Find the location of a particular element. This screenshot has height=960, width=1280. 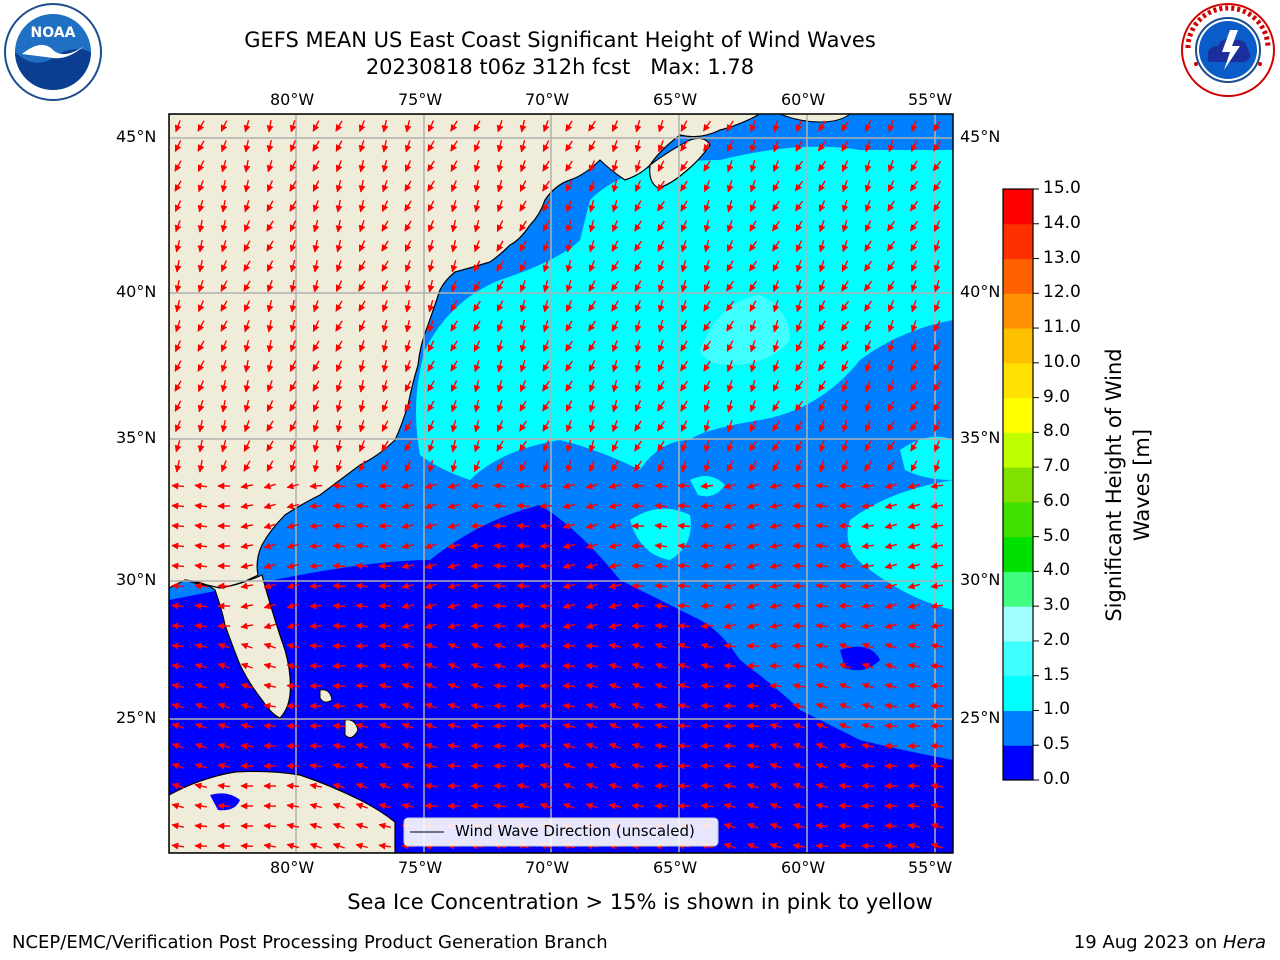

land-cuba is located at coordinates (282, 811).